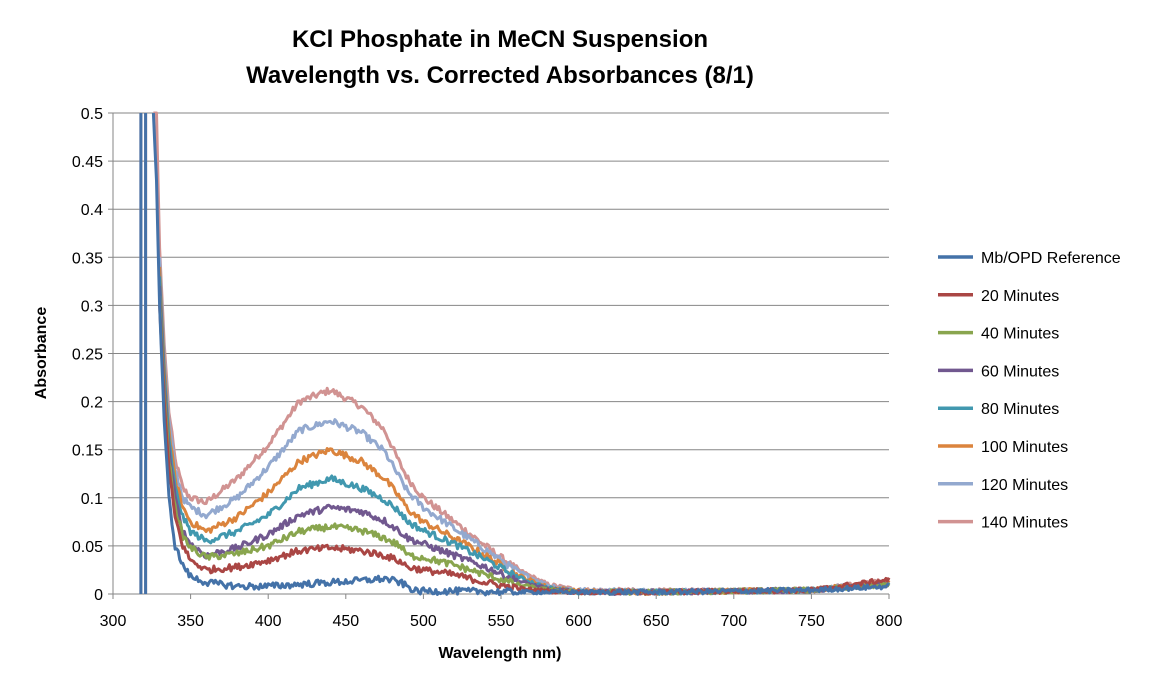  Describe the element at coordinates (1024, 523) in the screenshot. I see `legend-entry: 140 Minutes` at that location.